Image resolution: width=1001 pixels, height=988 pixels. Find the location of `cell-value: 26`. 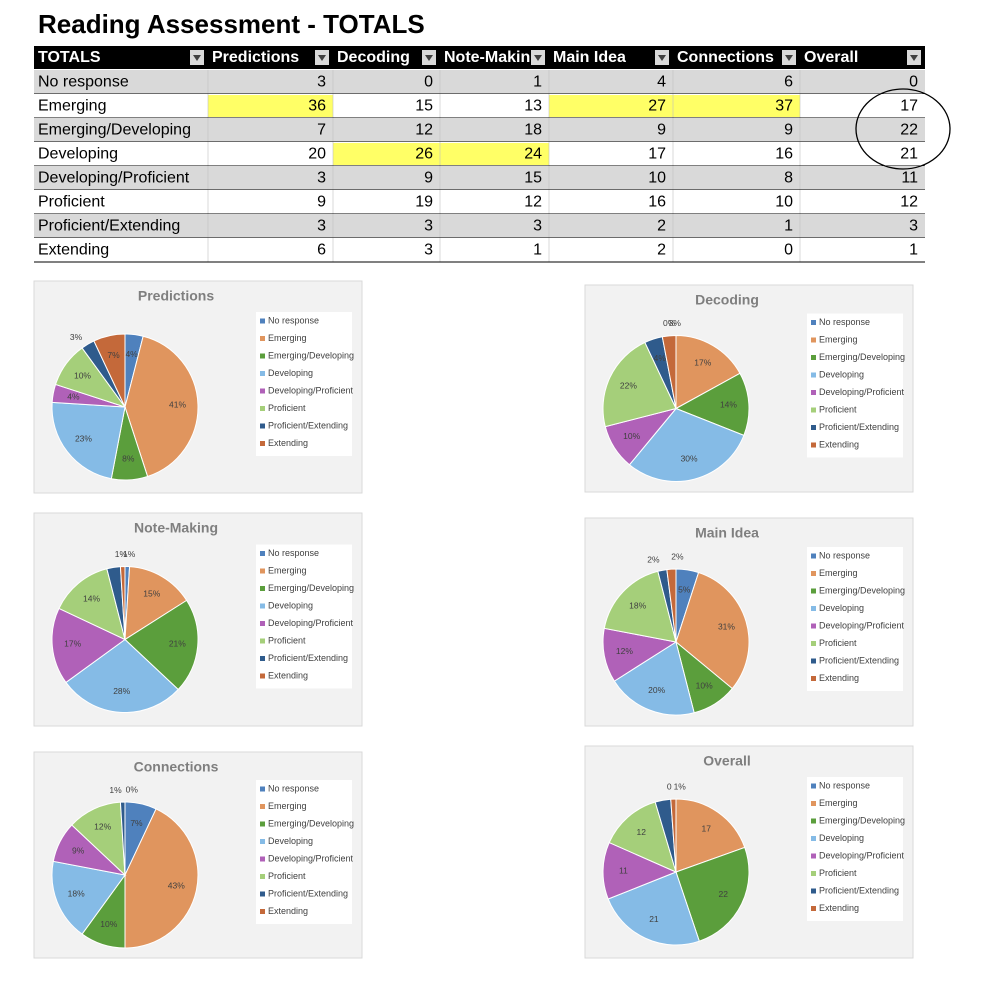

cell-value: 26 is located at coordinates (424, 154).